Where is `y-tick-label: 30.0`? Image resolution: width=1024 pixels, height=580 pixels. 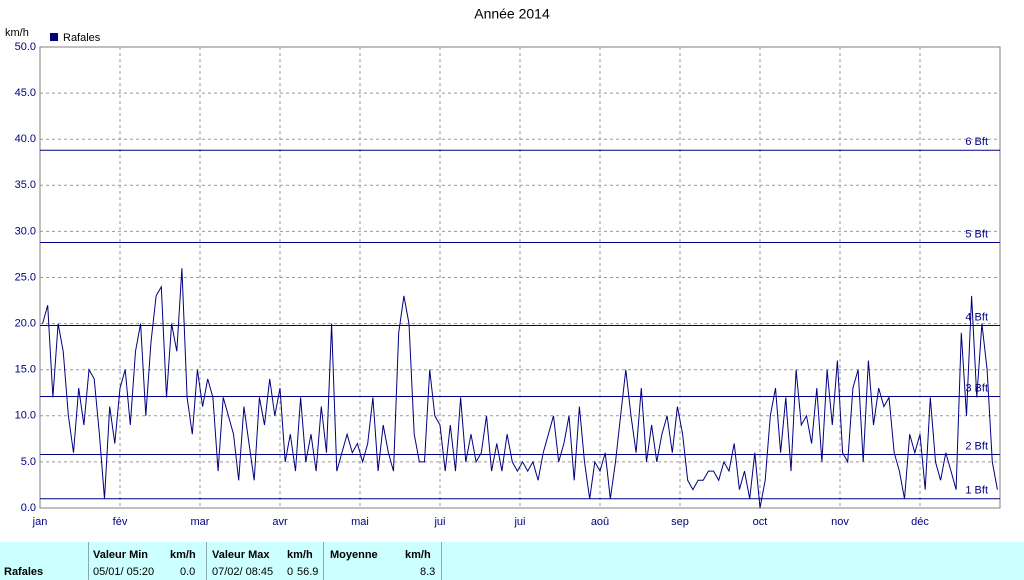 y-tick-label: 30.0 is located at coordinates (25, 231).